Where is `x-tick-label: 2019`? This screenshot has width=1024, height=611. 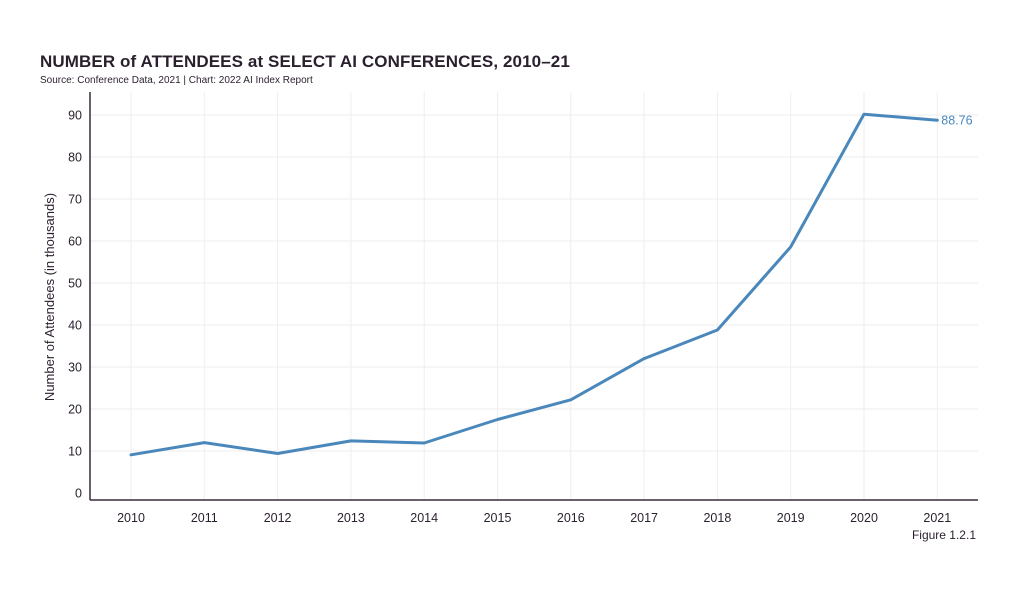 x-tick-label: 2019 is located at coordinates (791, 518).